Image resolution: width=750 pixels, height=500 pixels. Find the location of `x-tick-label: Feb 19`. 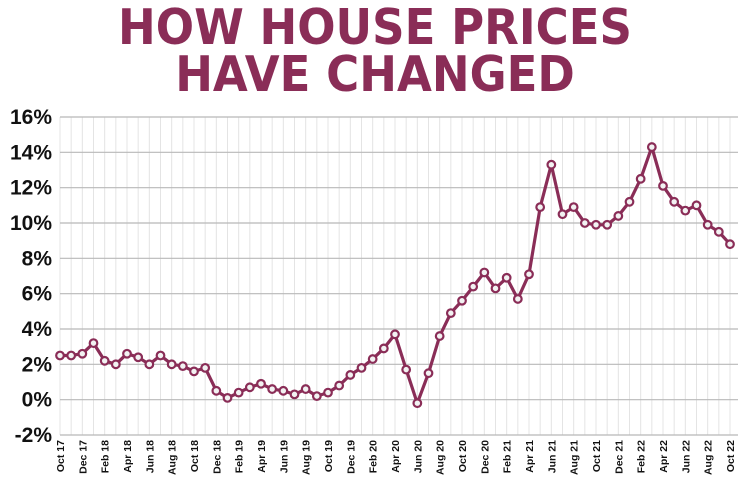

x-tick-label: Feb 19 is located at coordinates (240, 456).